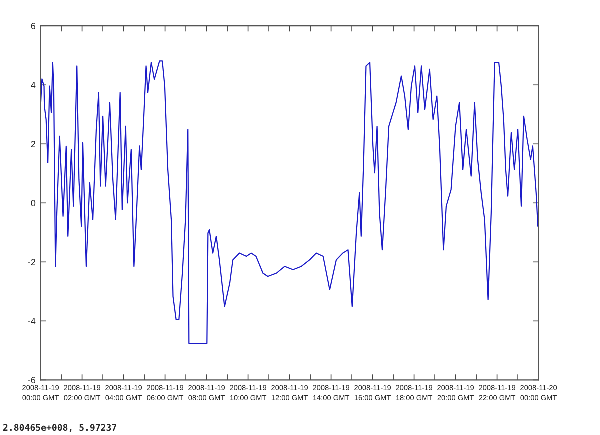 The image size is (600, 435). Describe the element at coordinates (33, 85) in the screenshot. I see `y-tick-label: 4` at that location.